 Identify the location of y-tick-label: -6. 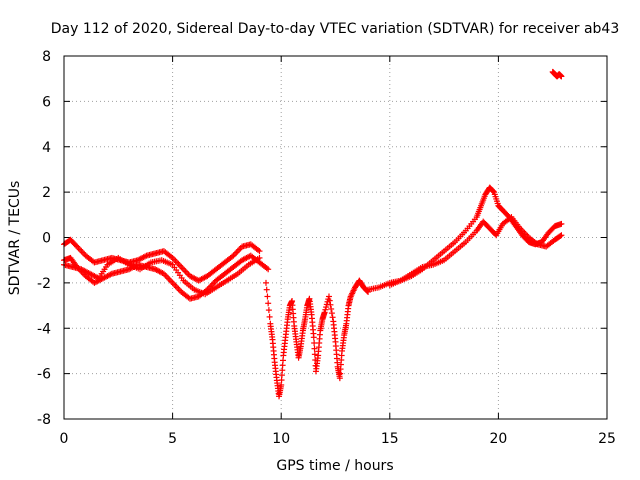
(44, 375).